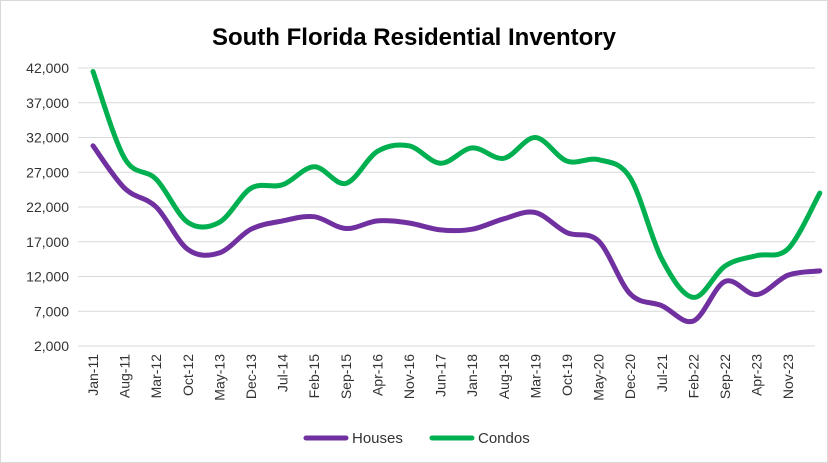  I want to click on chart-title: South Florida Residential Inventory, so click(414, 37).